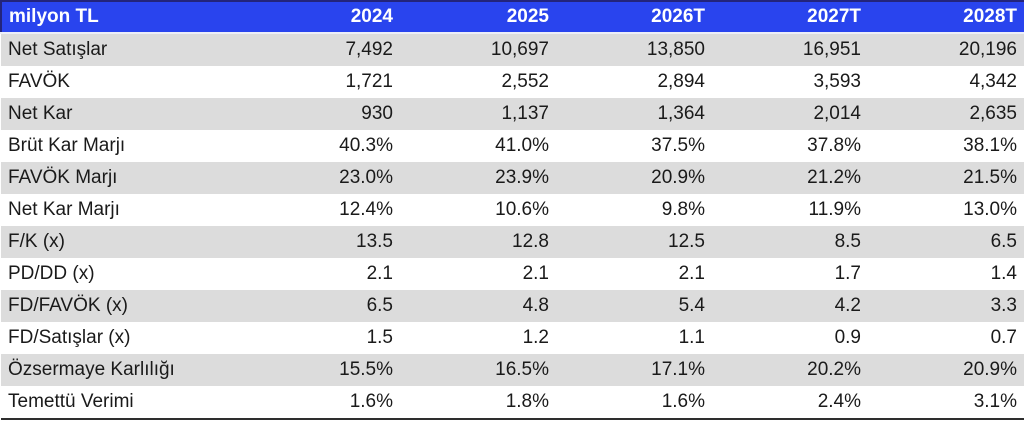 This screenshot has height=422, width=1024. What do you see at coordinates (366, 209) in the screenshot?
I see `cell-value: 12.4%` at bounding box center [366, 209].